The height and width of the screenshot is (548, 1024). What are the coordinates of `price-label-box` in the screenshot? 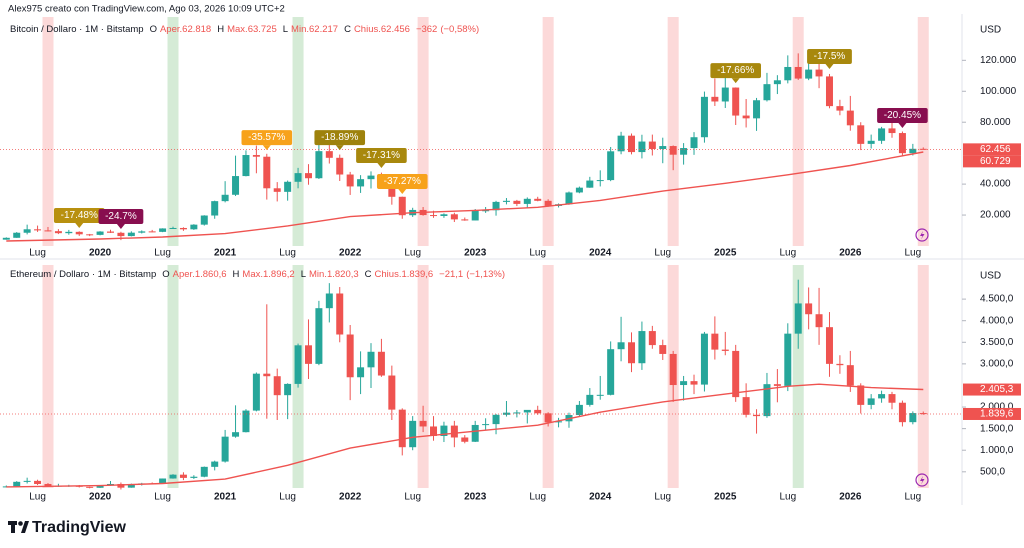 It's located at (992, 149).